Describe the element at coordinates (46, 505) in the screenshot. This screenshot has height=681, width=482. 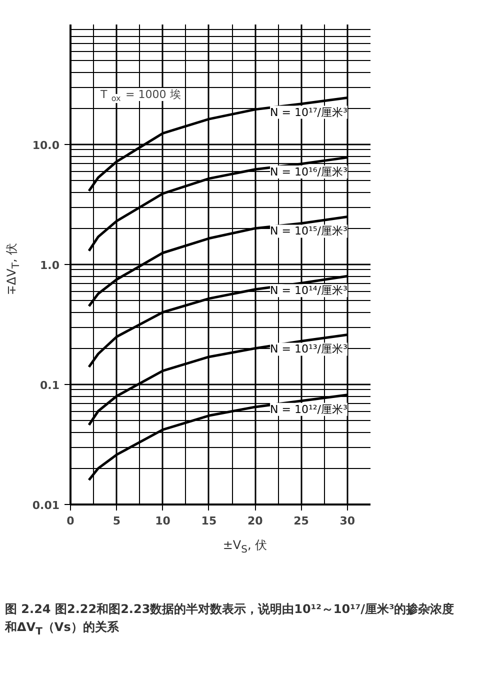
I see `y-tick-label: 0.01` at that location.